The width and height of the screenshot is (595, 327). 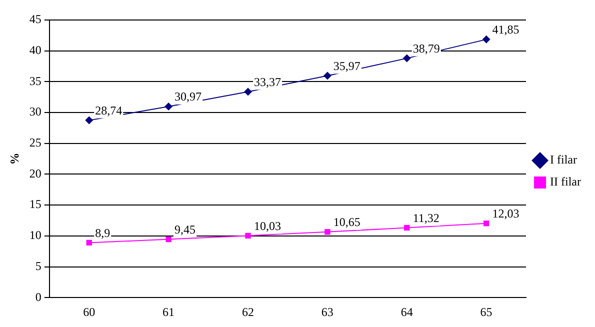 What do you see at coordinates (346, 65) in the screenshot?
I see `data-label: 35,97` at bounding box center [346, 65].